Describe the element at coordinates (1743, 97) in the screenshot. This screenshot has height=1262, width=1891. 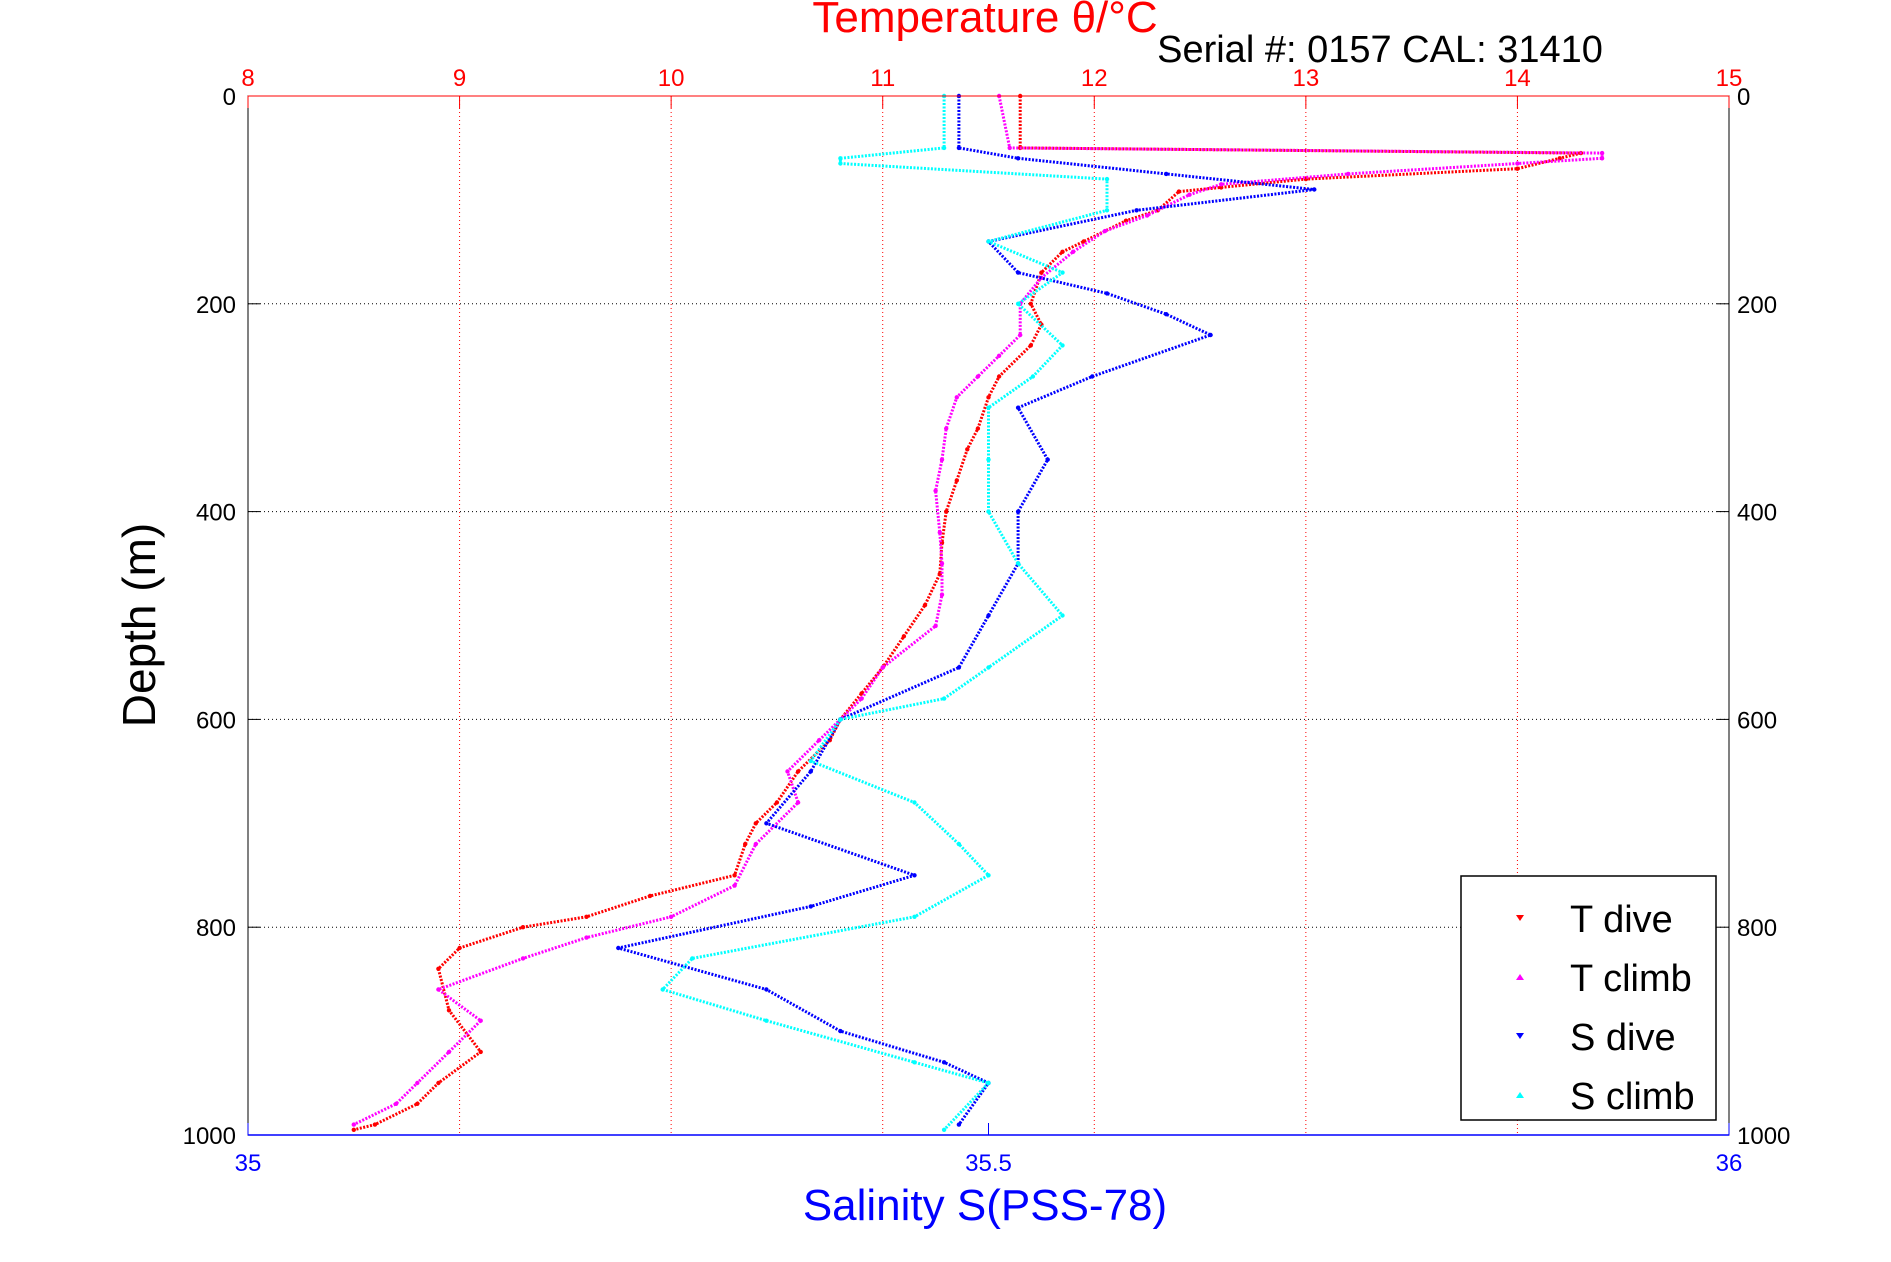
I see `depth-tick-label-right: 0` at that location.